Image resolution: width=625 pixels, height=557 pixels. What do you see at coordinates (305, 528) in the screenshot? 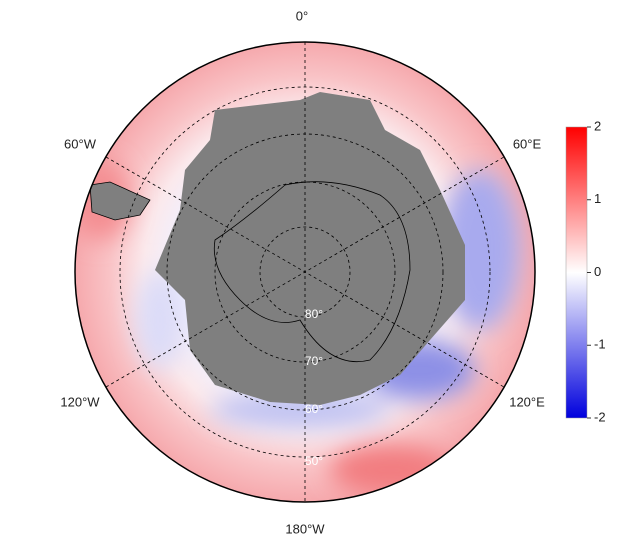
I see `lon-label: 180°W` at bounding box center [305, 528].